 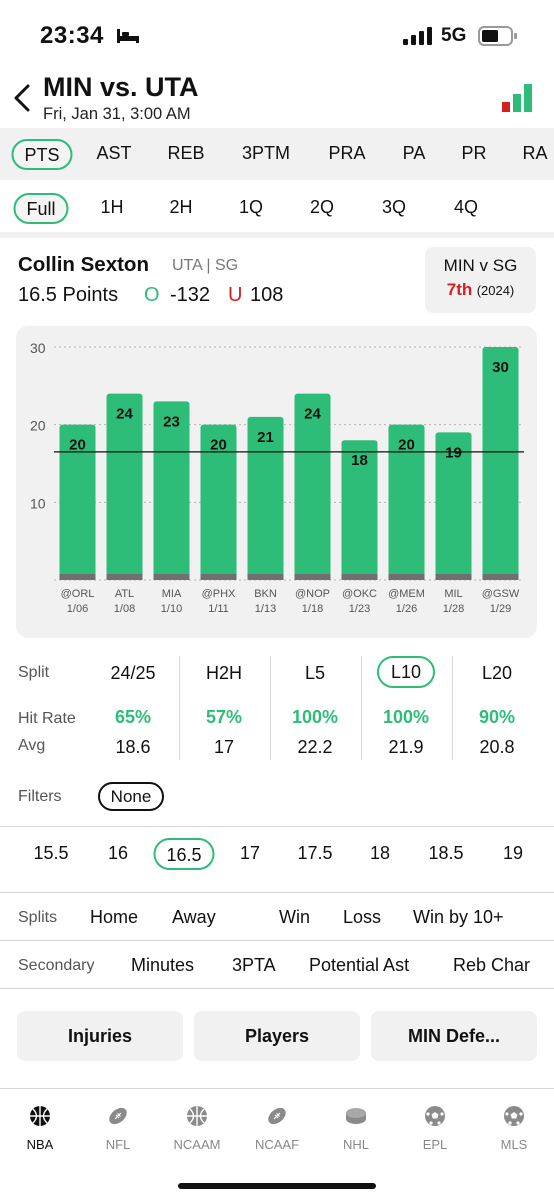 I want to click on split-away: Away, so click(x=194, y=917).